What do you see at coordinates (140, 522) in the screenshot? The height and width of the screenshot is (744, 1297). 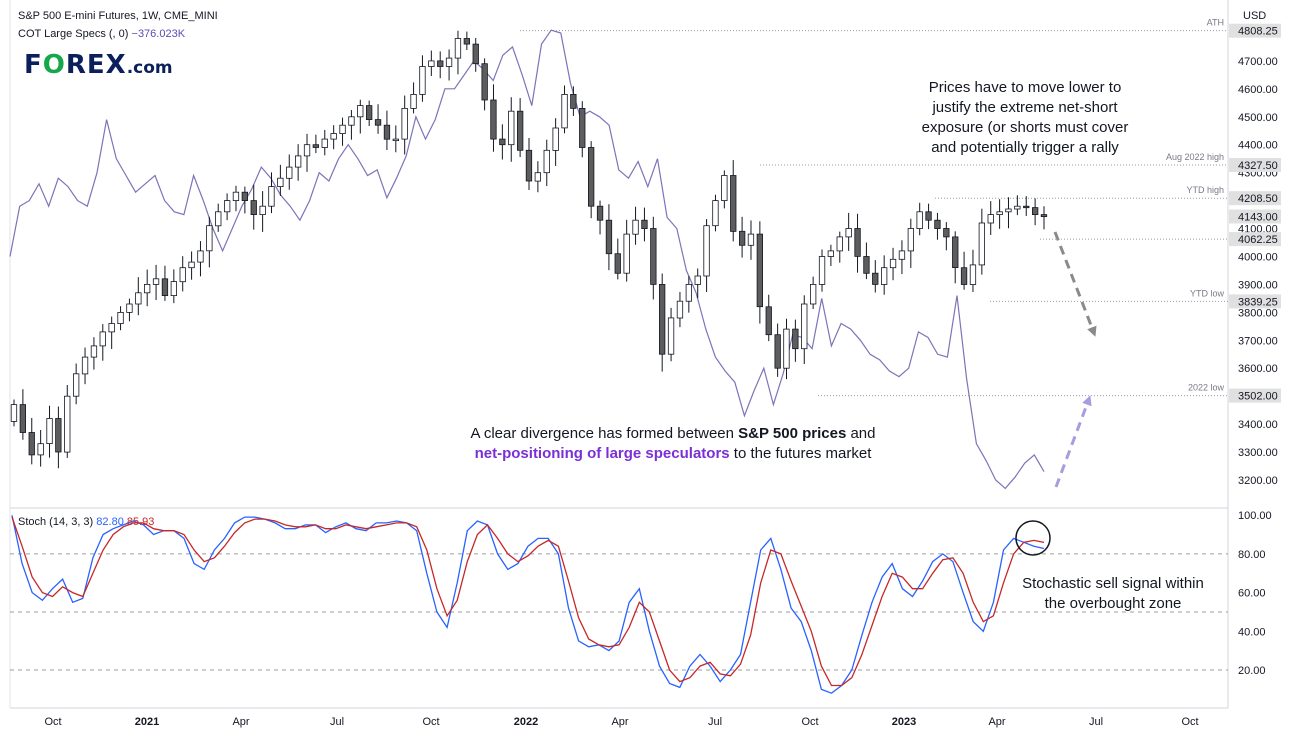 I see `stoch-d-value: 85.93` at bounding box center [140, 522].